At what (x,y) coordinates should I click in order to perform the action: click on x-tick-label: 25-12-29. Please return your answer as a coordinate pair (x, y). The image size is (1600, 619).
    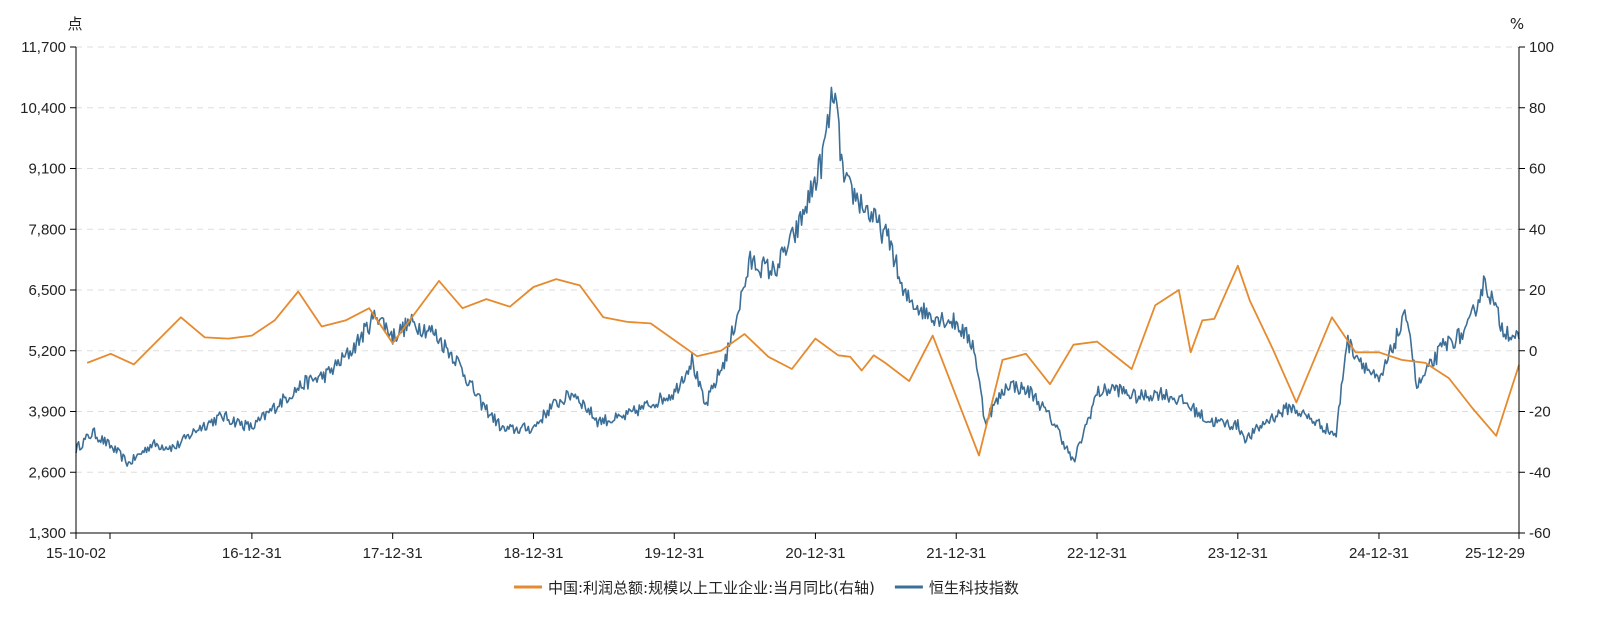
    Looking at the image, I should click on (1495, 553).